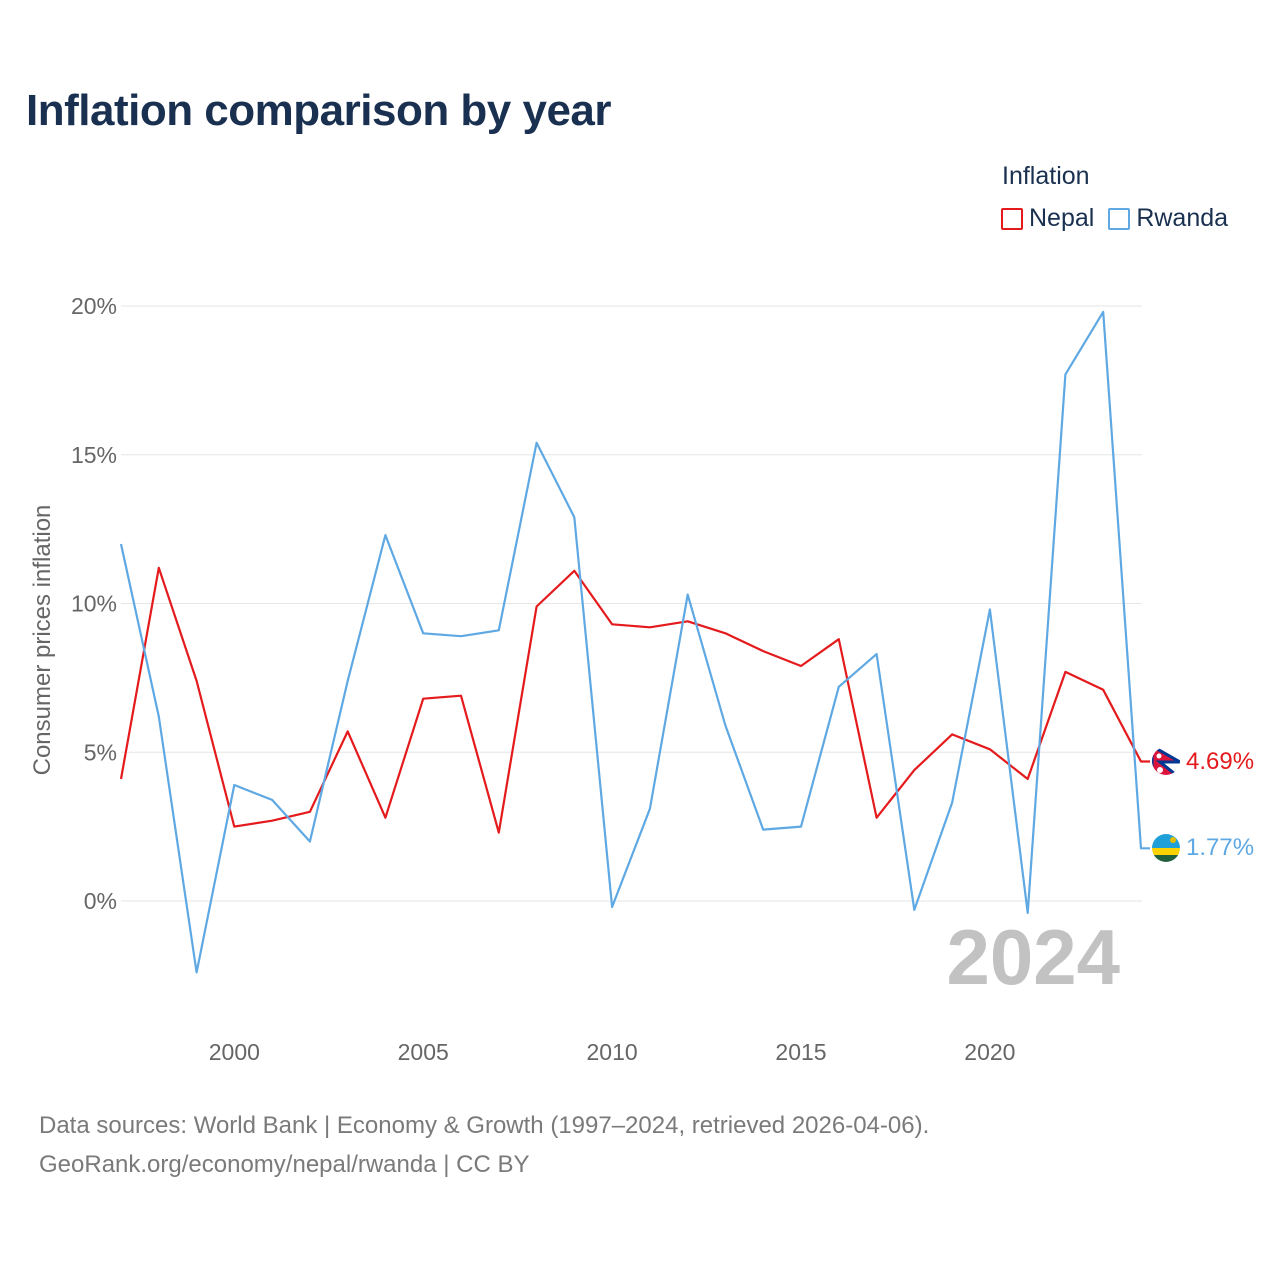 This screenshot has height=1280, width=1280. Describe the element at coordinates (800, 1052) in the screenshot. I see `x-tick-label: 2015` at that location.